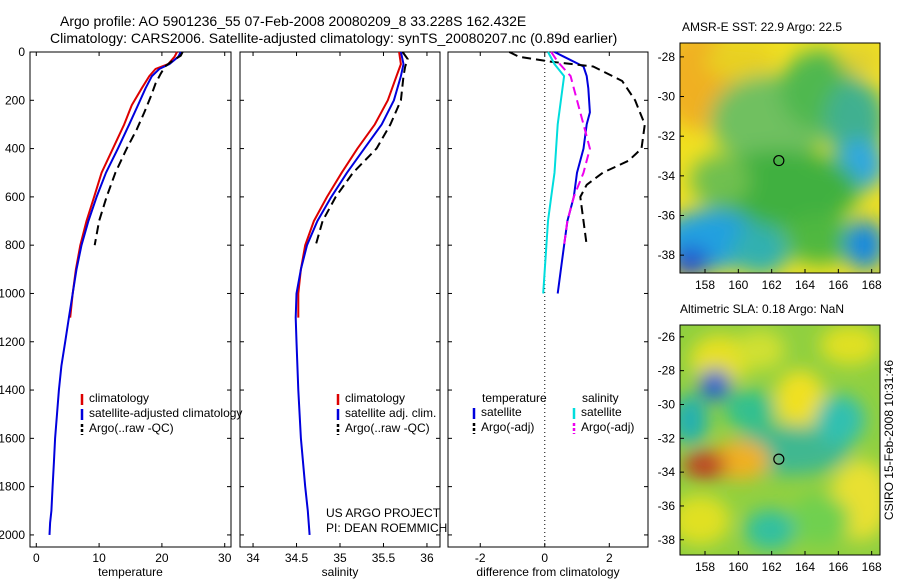 The image size is (900, 580). Describe the element at coordinates (340, 558) in the screenshot. I see `x-tick-label: 35` at that location.